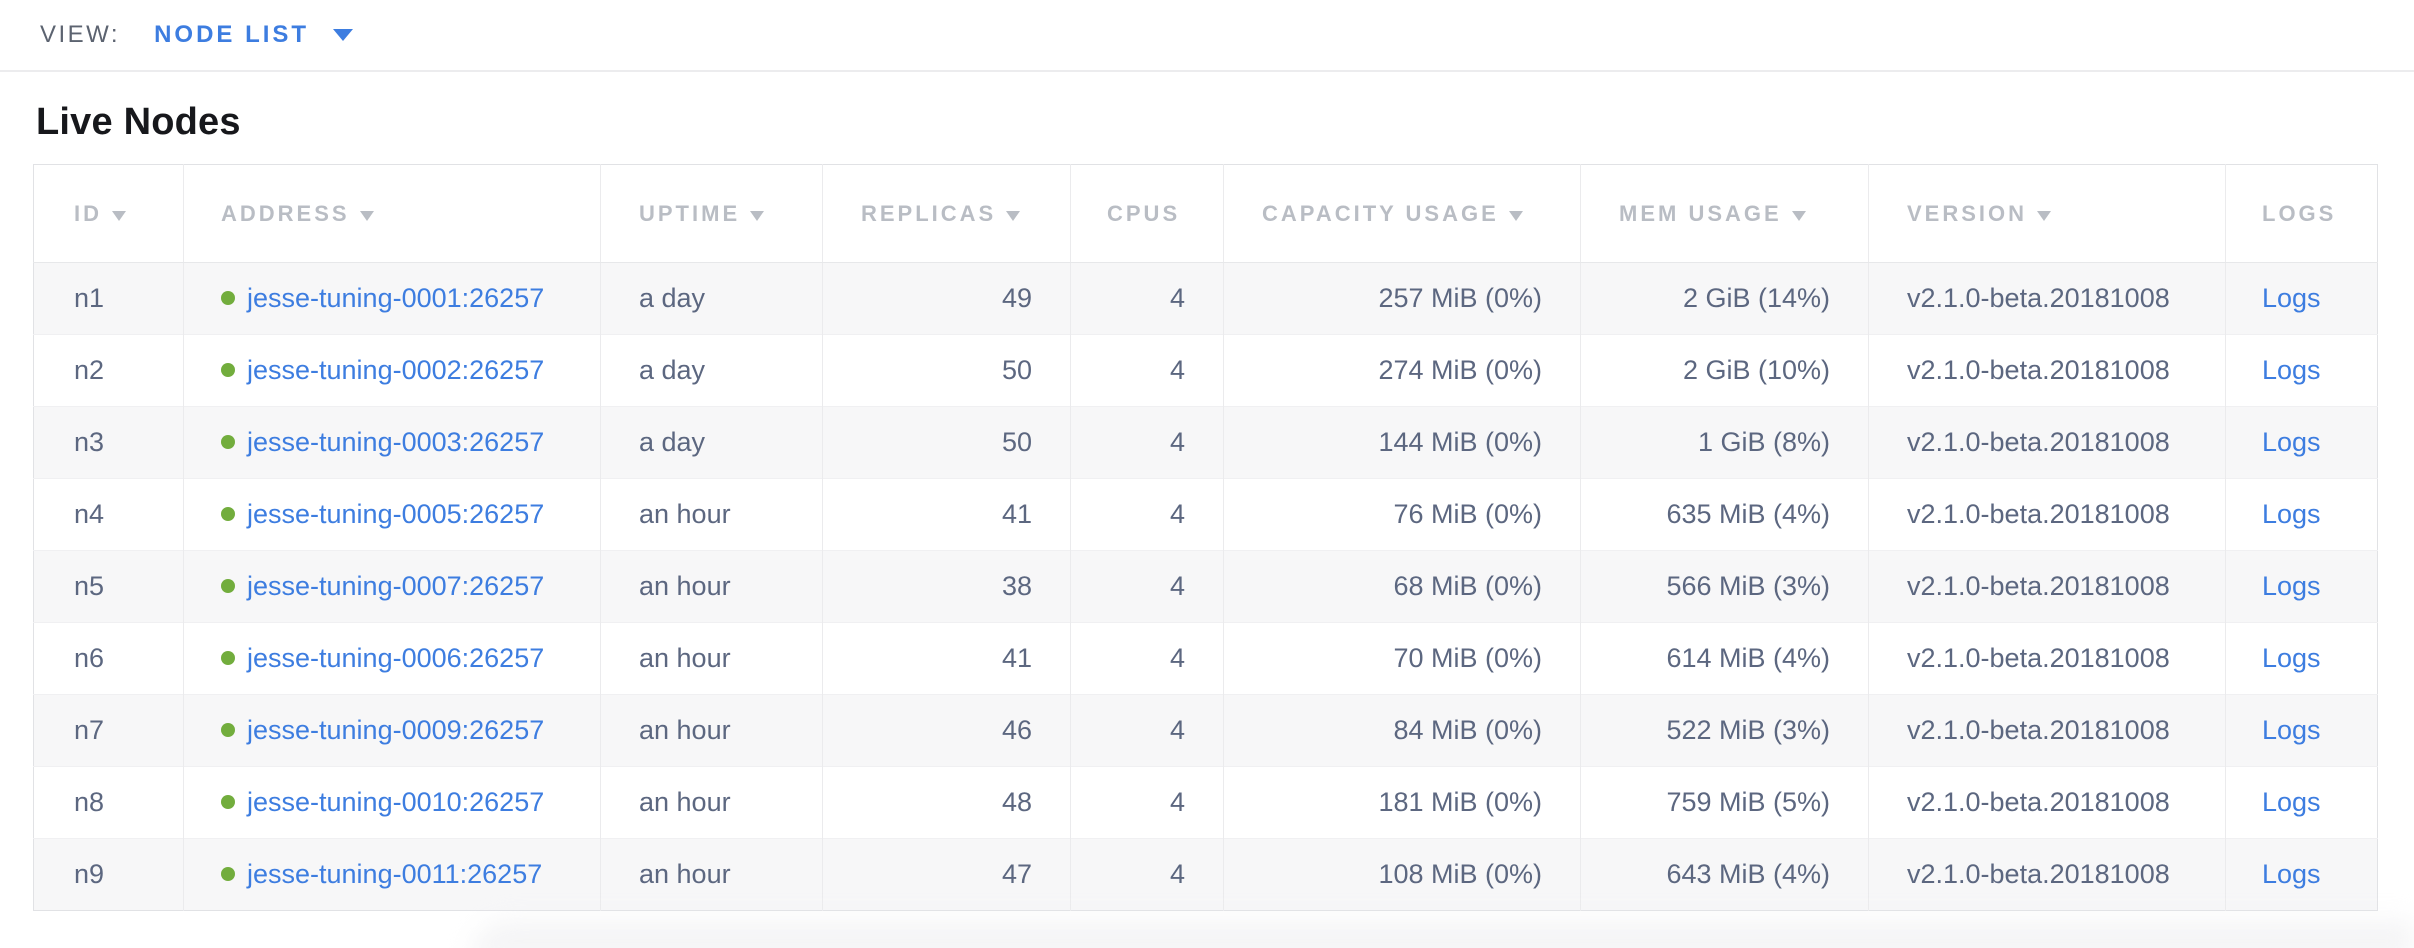 The height and width of the screenshot is (948, 2414). Describe the element at coordinates (1402, 658) in the screenshot. I see `node-capacity-usage: 70 MiB (0%)` at that location.